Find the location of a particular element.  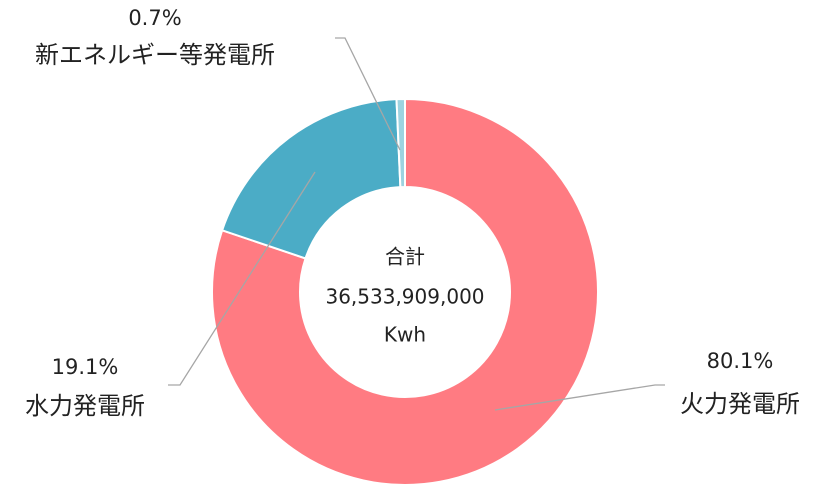

center-unit: Kwh is located at coordinates (405, 335).